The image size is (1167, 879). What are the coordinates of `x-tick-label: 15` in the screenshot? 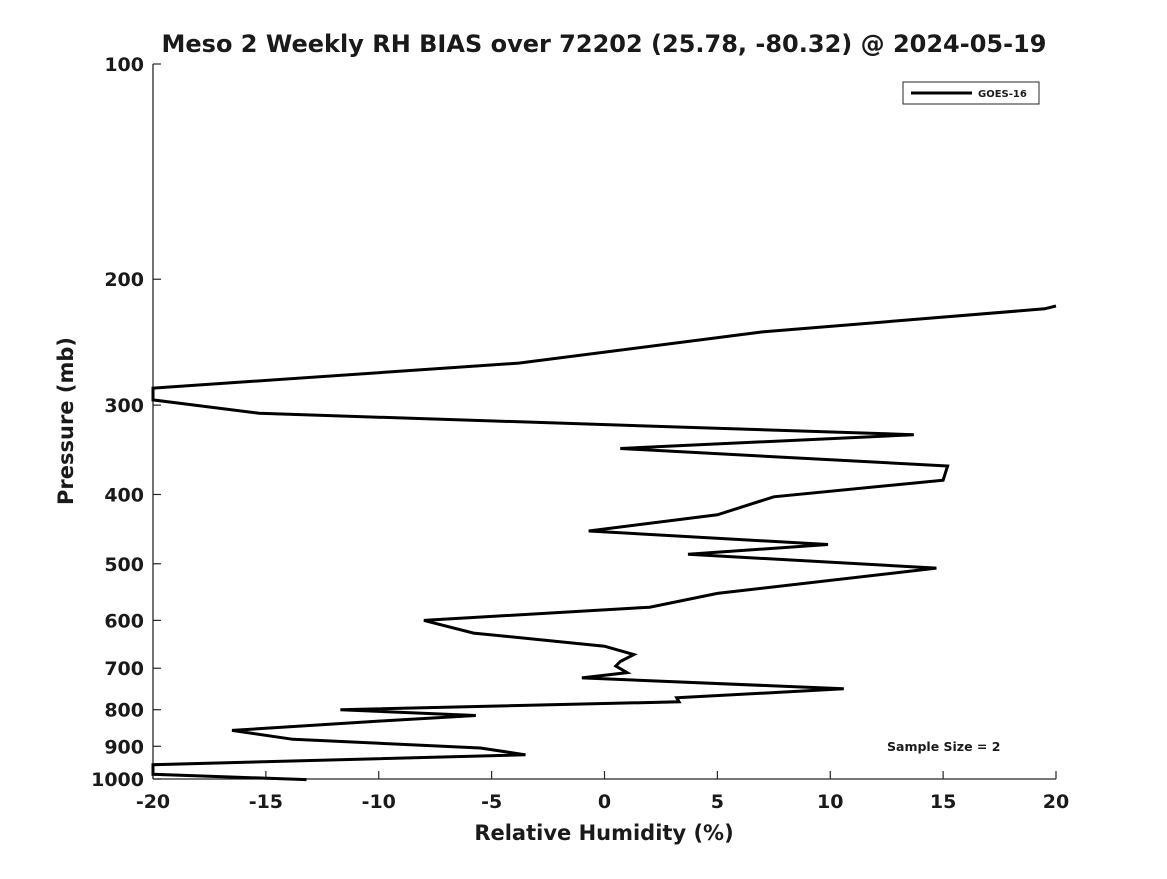 It's located at (943, 802).